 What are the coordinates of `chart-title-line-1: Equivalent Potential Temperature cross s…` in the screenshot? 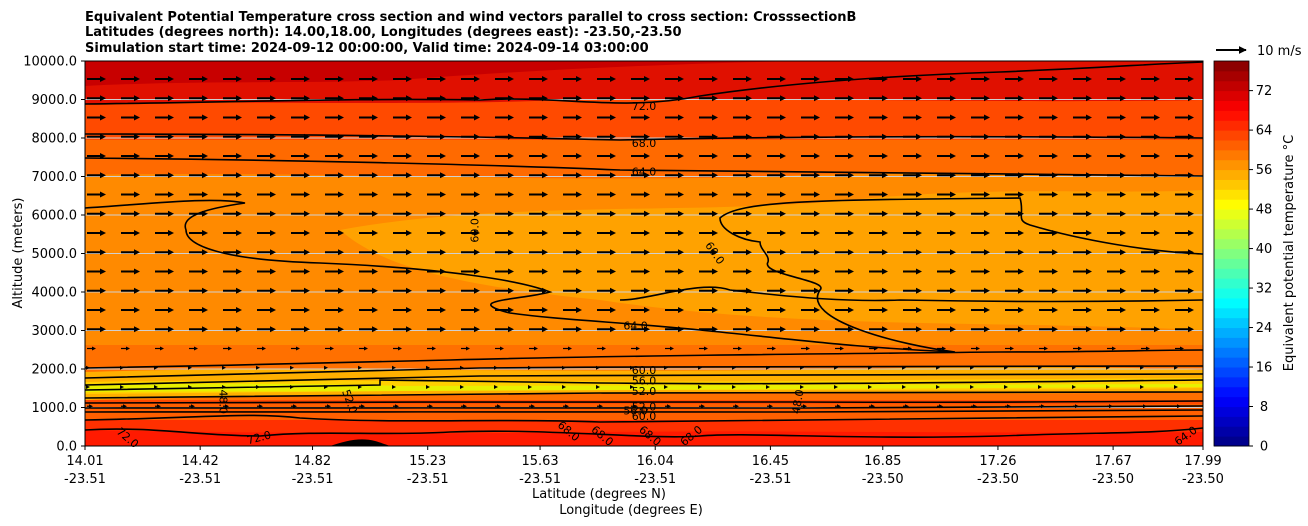 It's located at (470, 17).